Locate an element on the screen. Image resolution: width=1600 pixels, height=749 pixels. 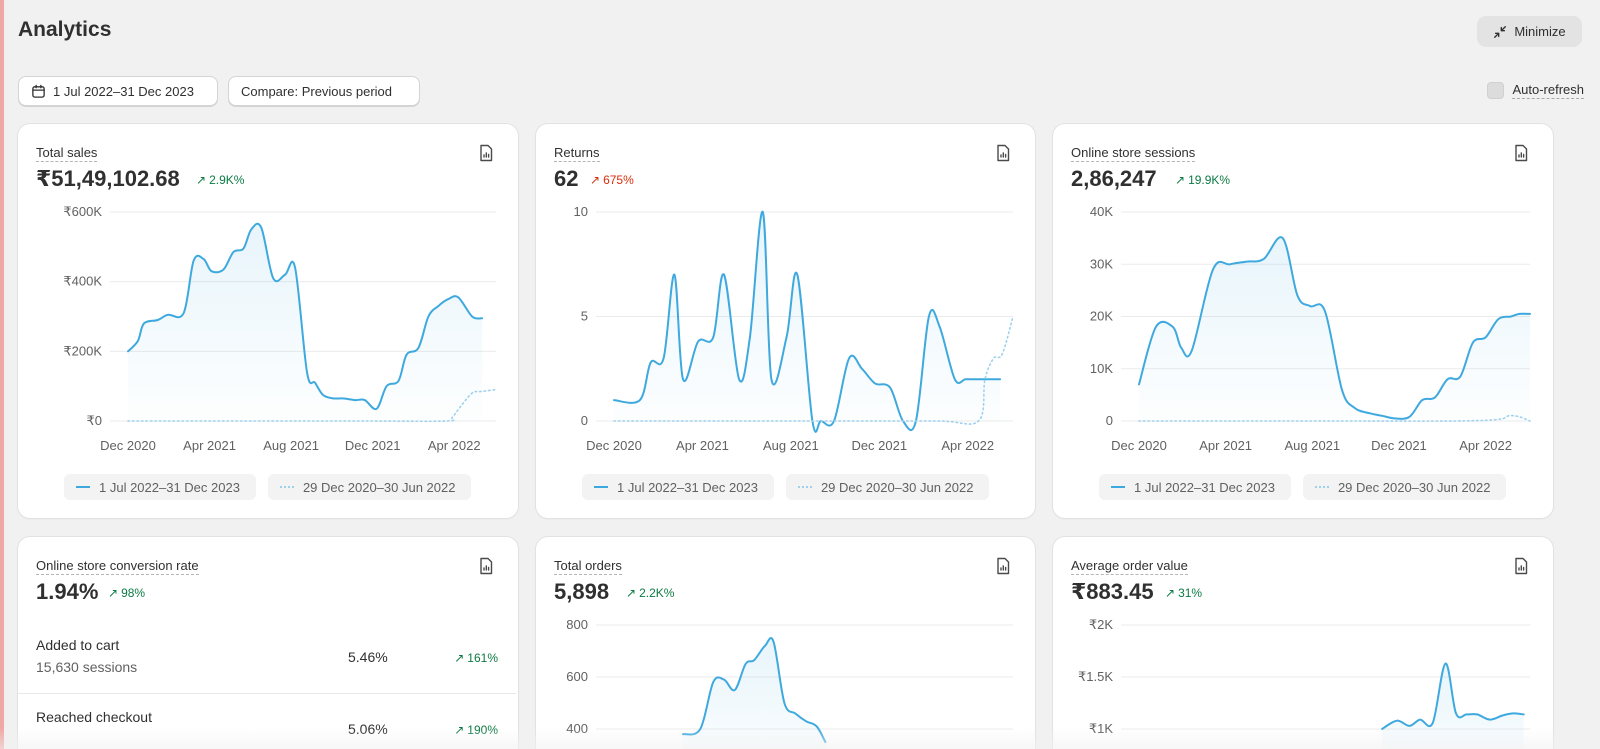
x-tick-label: Dec 2021 is located at coordinates (373, 445).